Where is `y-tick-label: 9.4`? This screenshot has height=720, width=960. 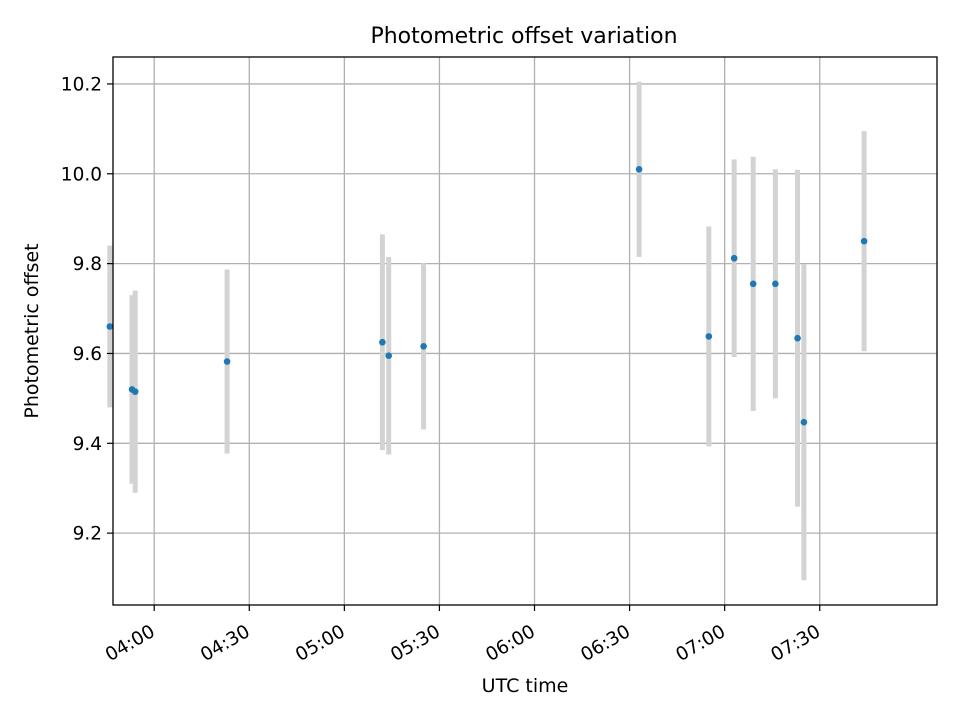 y-tick-label: 9.4 is located at coordinates (87, 444).